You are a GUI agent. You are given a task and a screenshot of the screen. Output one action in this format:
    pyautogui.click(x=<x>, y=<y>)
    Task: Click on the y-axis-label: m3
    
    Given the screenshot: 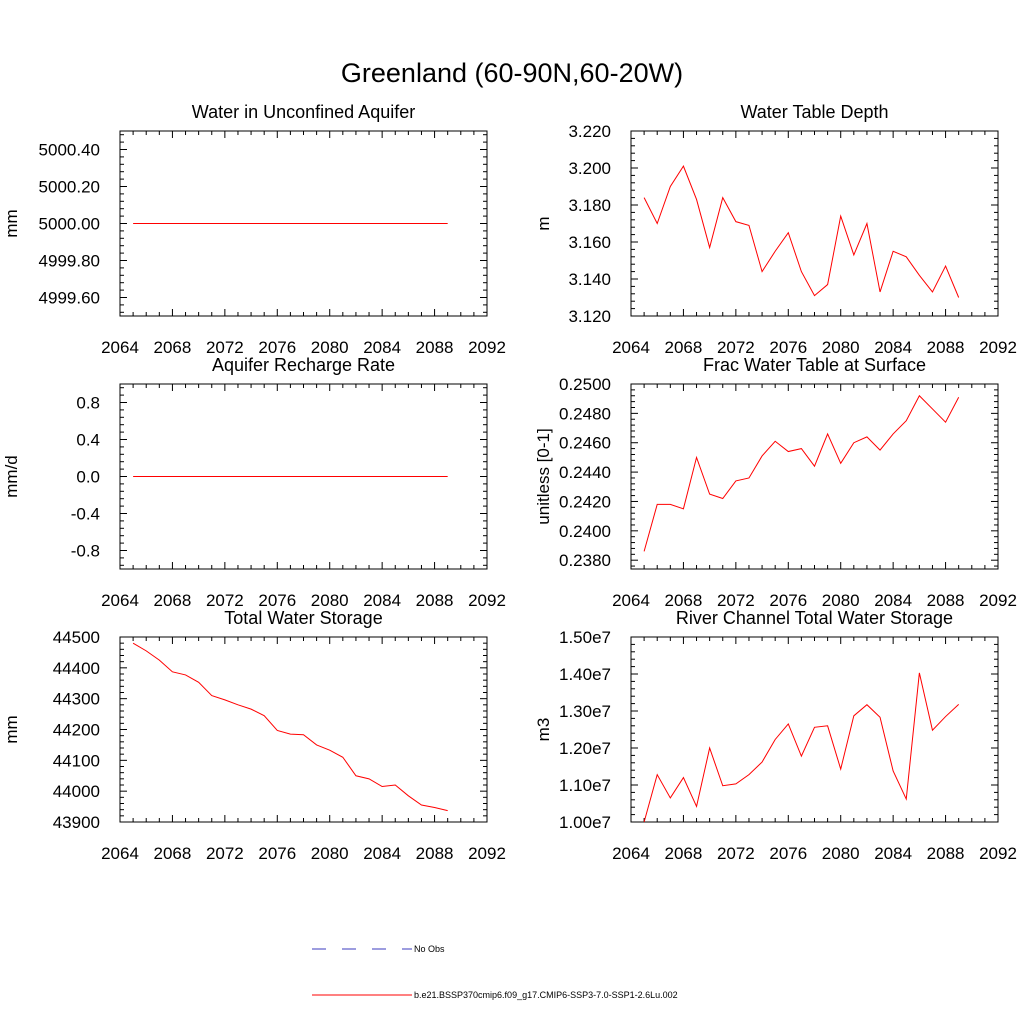 What is the action you would take?
    pyautogui.click(x=543, y=730)
    